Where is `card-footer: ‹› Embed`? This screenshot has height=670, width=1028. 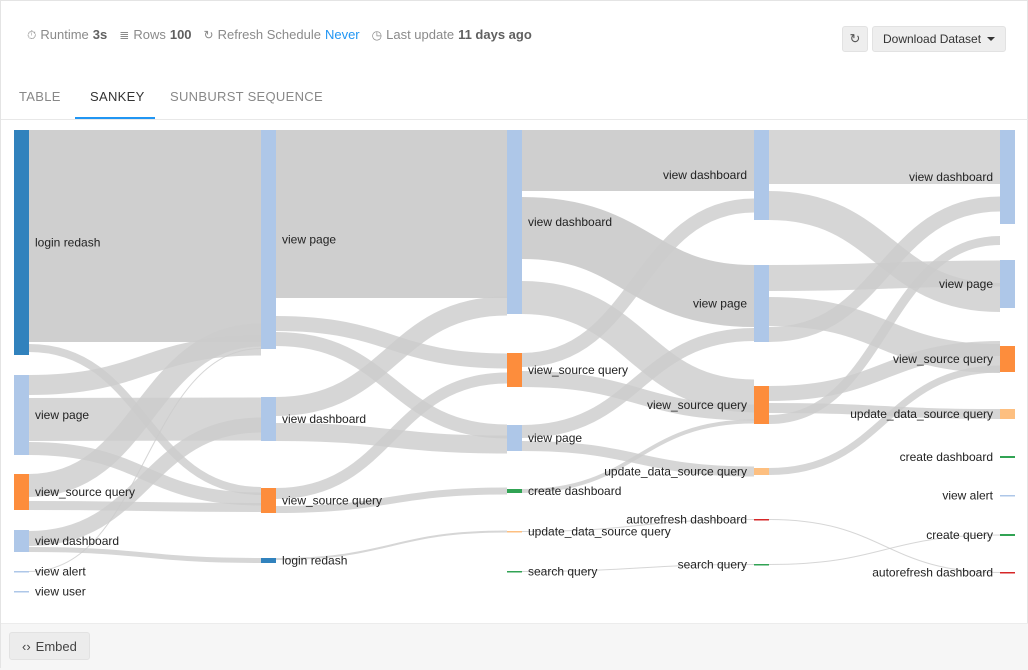
card-footer: ‹› Embed is located at coordinates (514, 646).